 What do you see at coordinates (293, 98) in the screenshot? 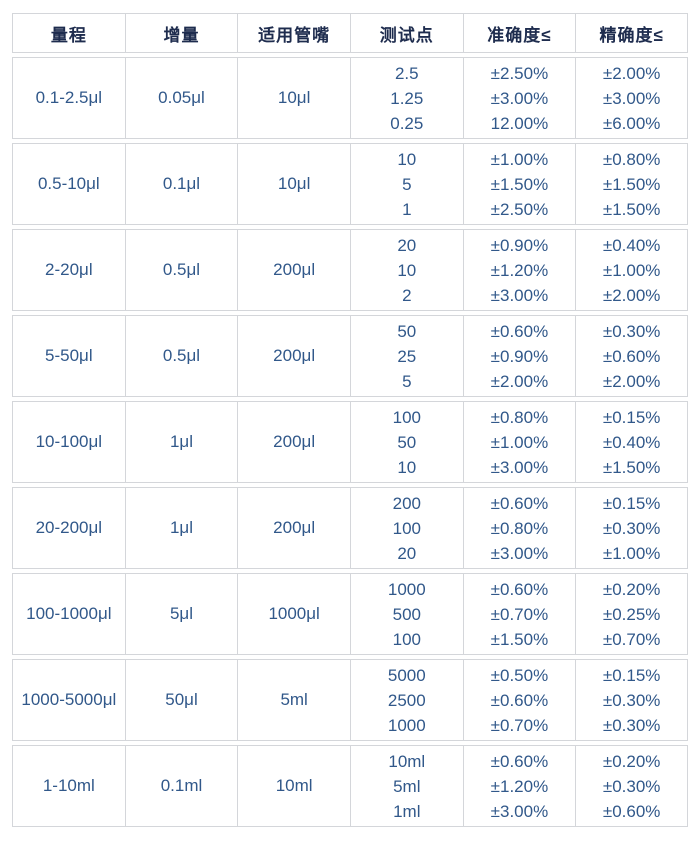
I see `cell-tip: 10μl` at bounding box center [293, 98].